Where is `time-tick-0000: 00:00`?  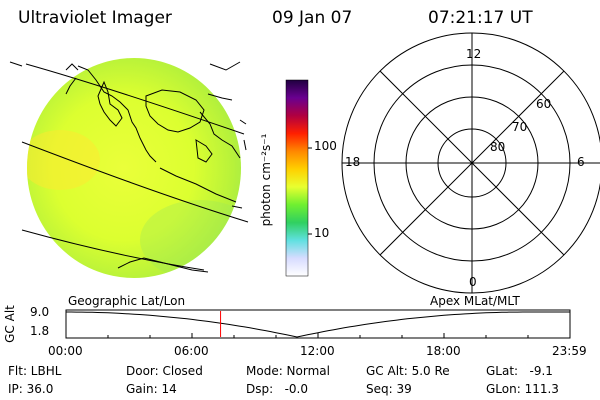
time-tick-0000: 00:00 is located at coordinates (65, 351).